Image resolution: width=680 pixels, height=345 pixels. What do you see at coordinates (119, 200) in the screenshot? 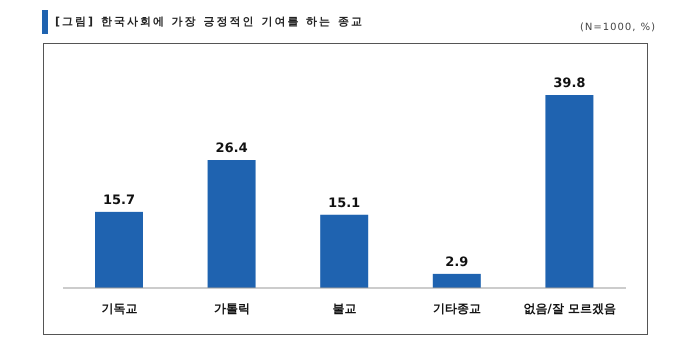
I see `data-label: 15.7` at bounding box center [119, 200].